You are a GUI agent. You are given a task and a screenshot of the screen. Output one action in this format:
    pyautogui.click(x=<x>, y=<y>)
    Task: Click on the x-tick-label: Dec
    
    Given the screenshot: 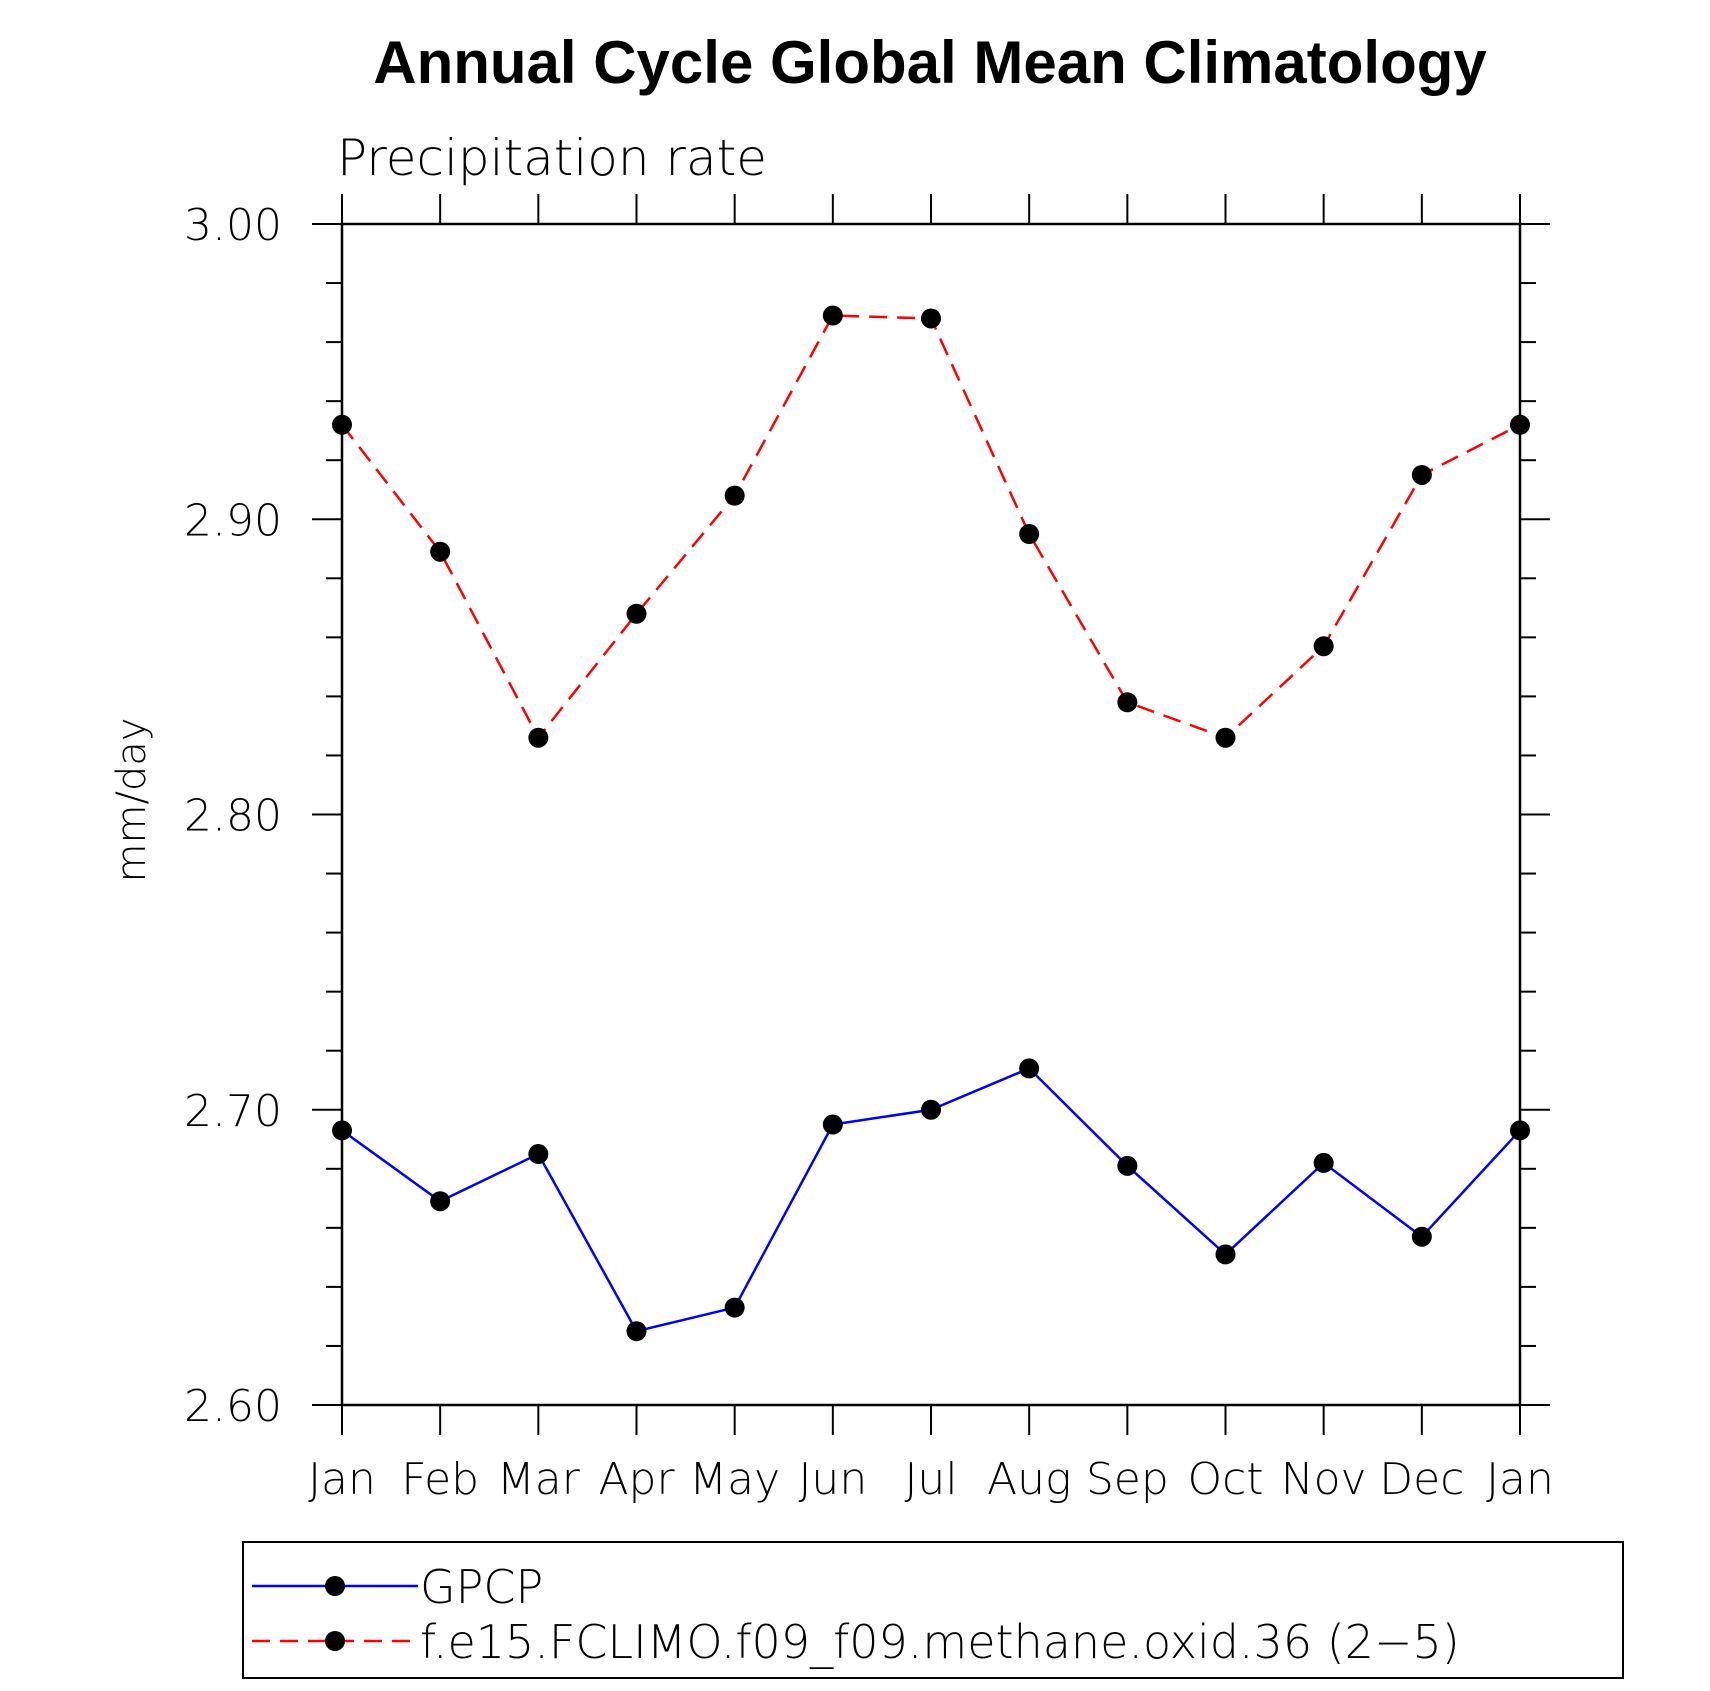 What is the action you would take?
    pyautogui.click(x=1421, y=1479)
    